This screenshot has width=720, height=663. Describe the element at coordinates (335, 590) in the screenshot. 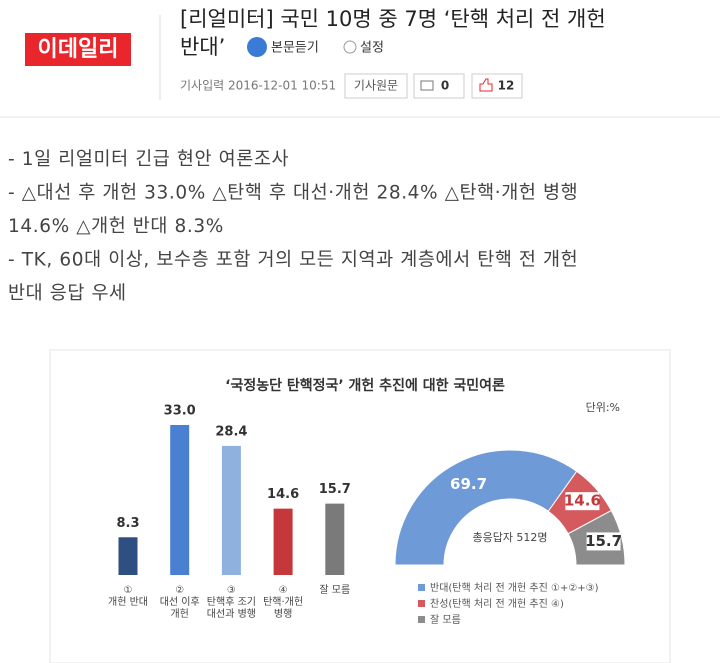

I see `category-label: 잘 모름` at that location.